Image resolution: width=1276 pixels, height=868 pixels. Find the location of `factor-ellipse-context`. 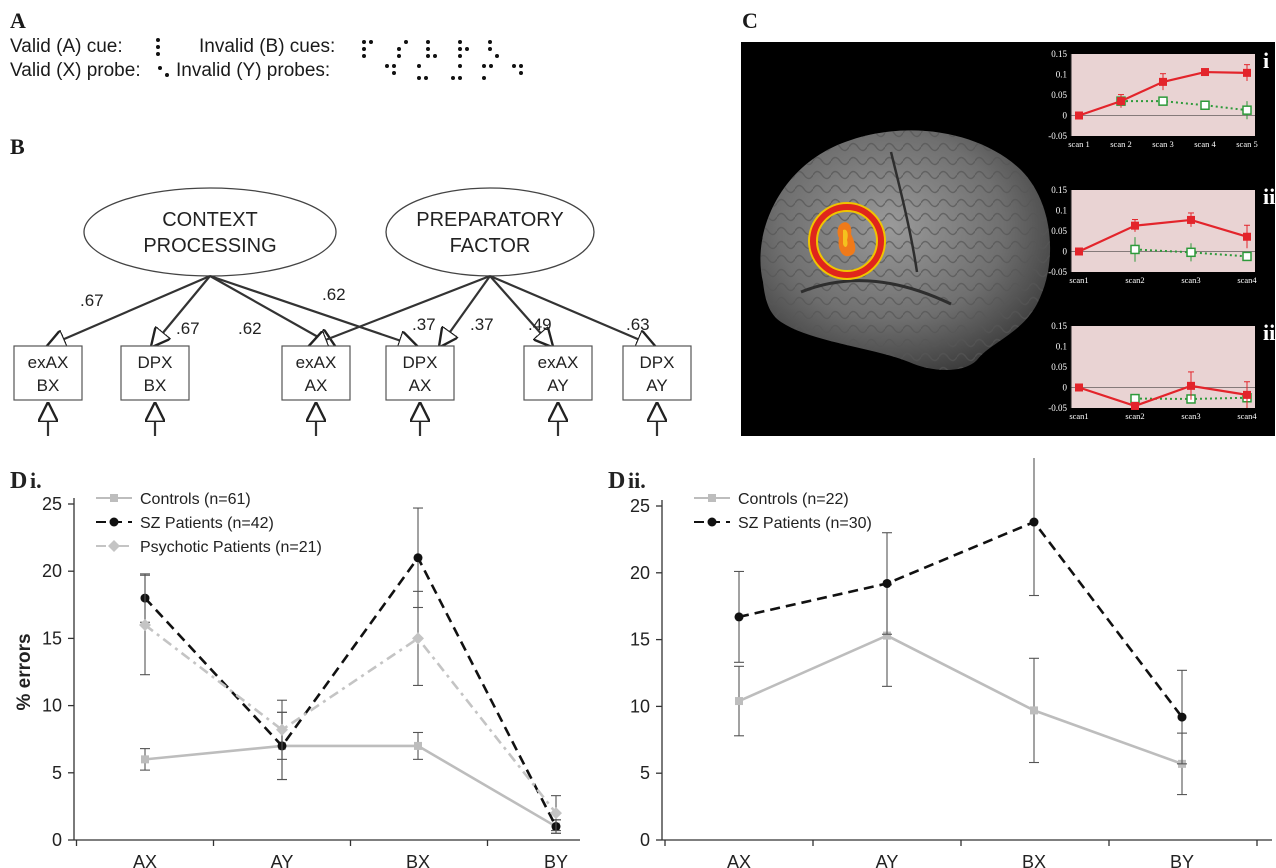

factor-ellipse-context is located at coordinates (210, 232).